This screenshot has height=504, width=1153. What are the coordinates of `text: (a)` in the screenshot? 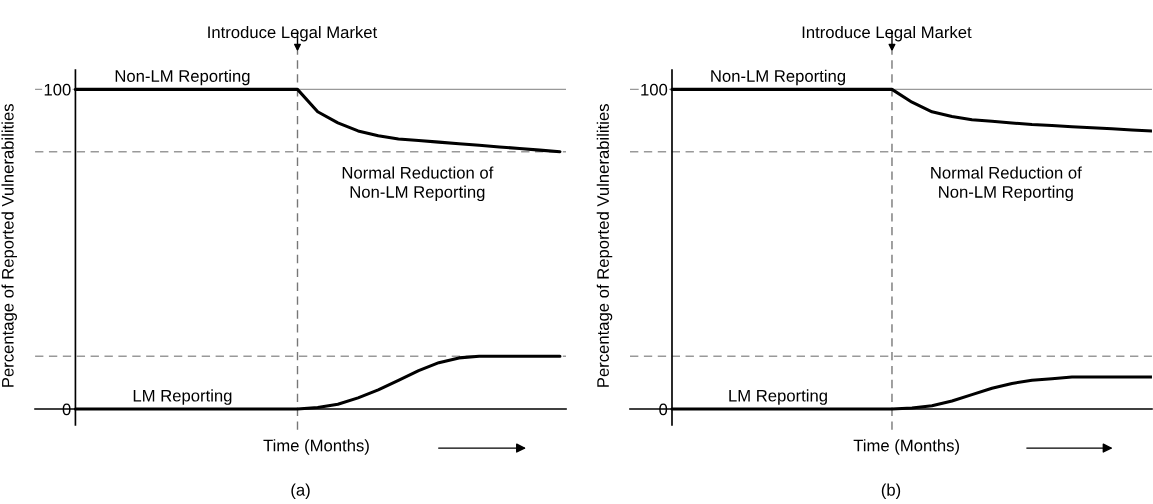 It's located at (300, 491).